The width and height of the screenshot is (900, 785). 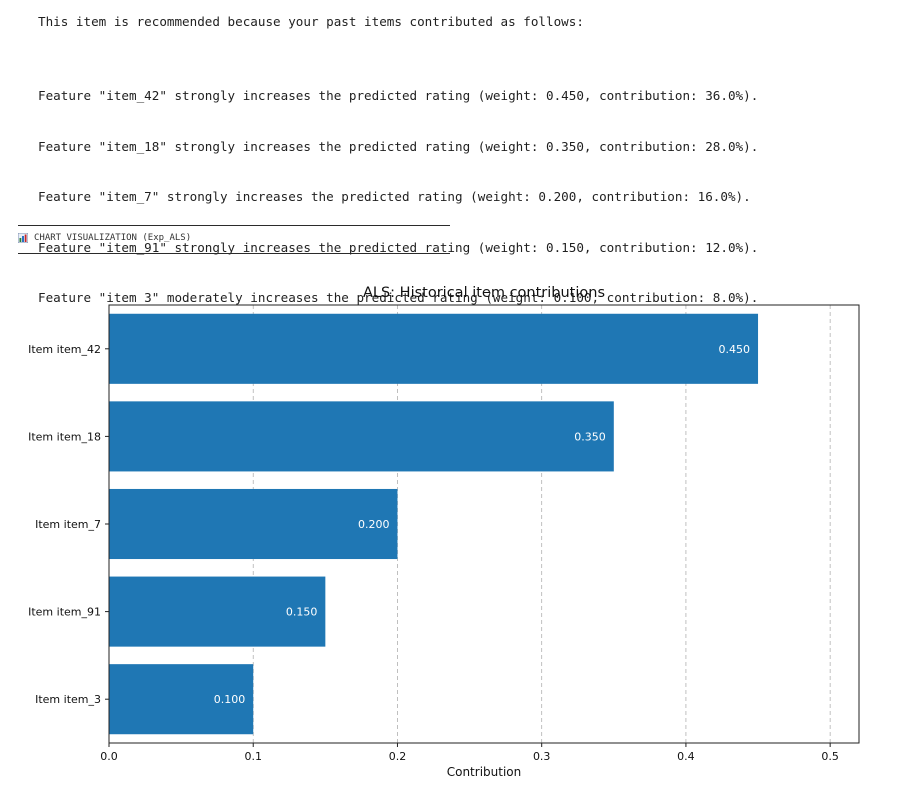 What do you see at coordinates (590, 436) in the screenshot?
I see `bar-value-label: 0.350` at bounding box center [590, 436].